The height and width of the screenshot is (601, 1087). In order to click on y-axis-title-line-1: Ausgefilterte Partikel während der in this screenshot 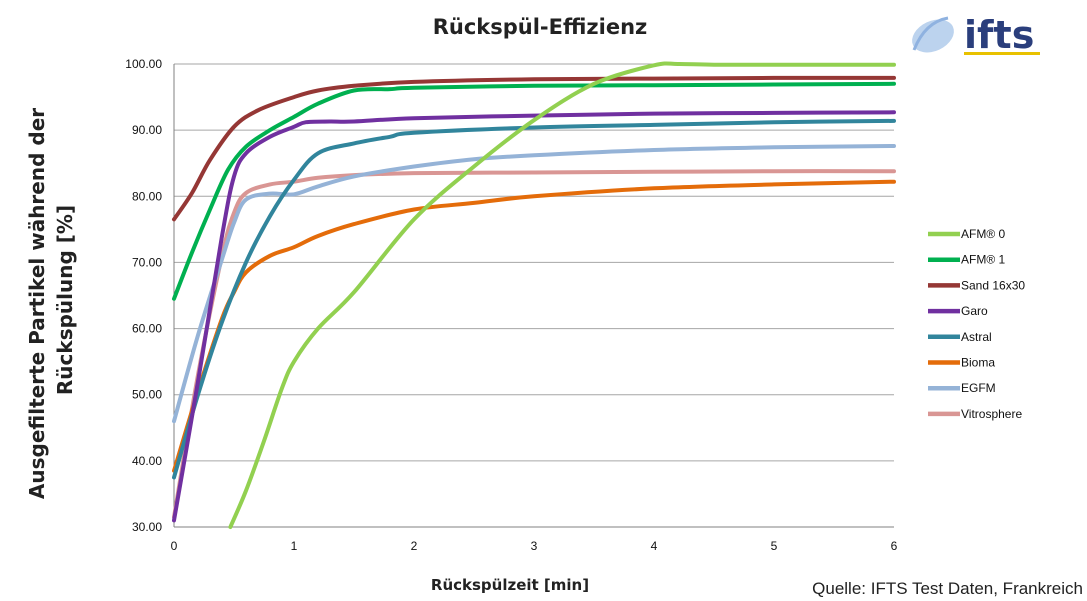, I will do `click(37, 303)`.